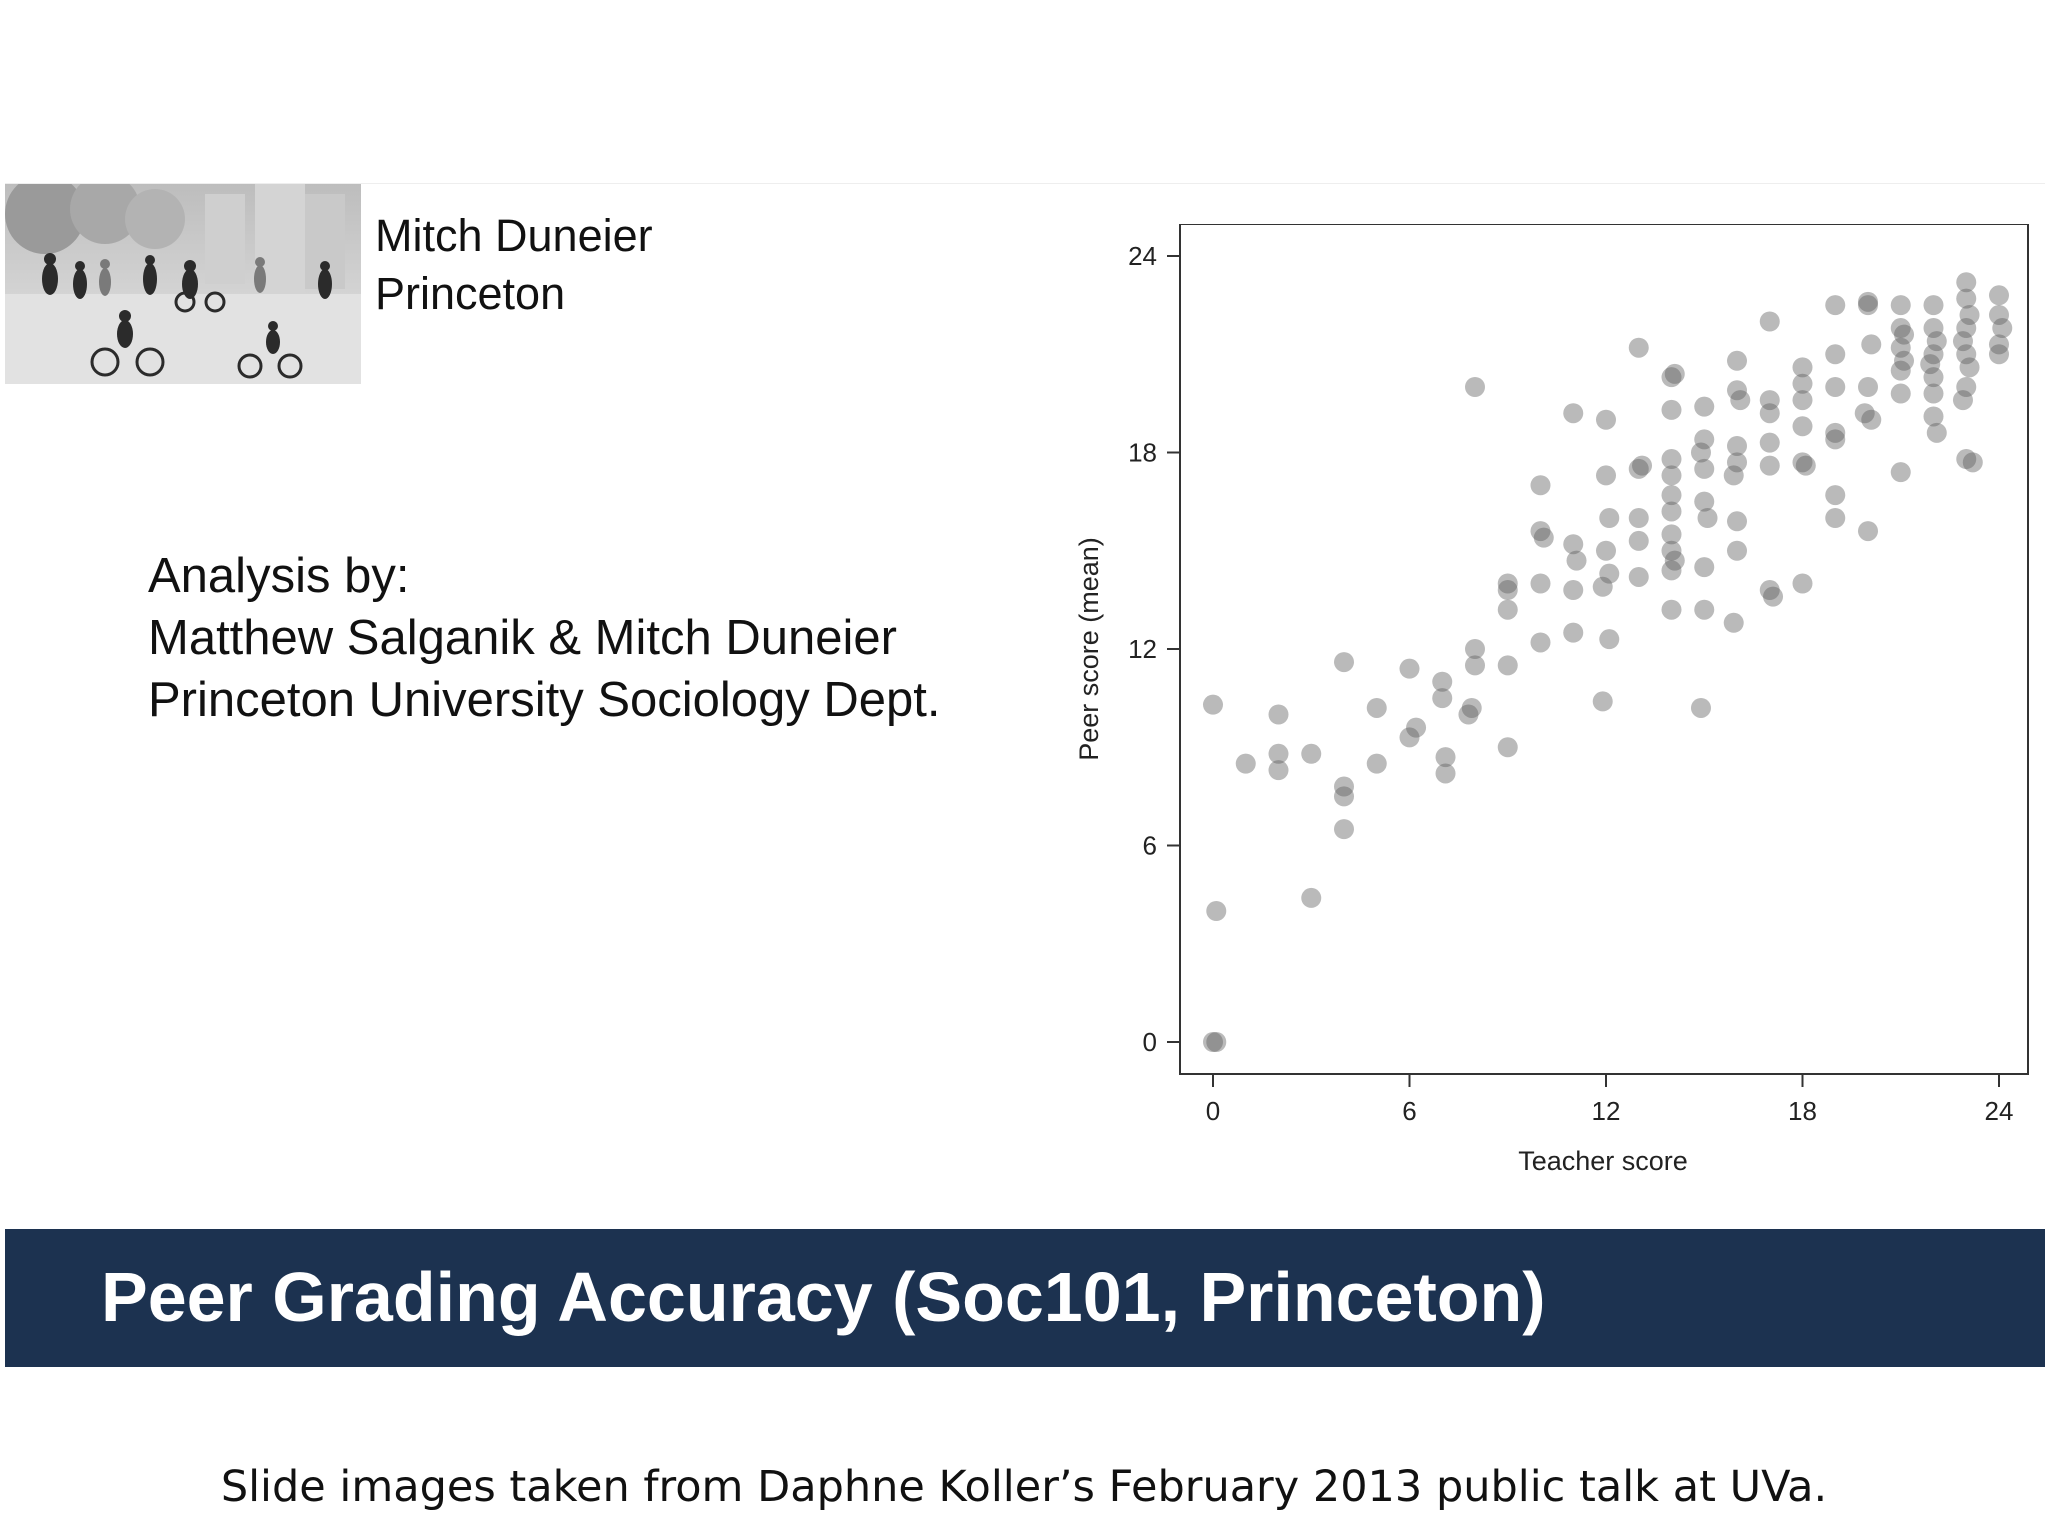 This screenshot has height=1536, width=2048. Describe the element at coordinates (183, 284) in the screenshot. I see `speaker-photo` at that location.